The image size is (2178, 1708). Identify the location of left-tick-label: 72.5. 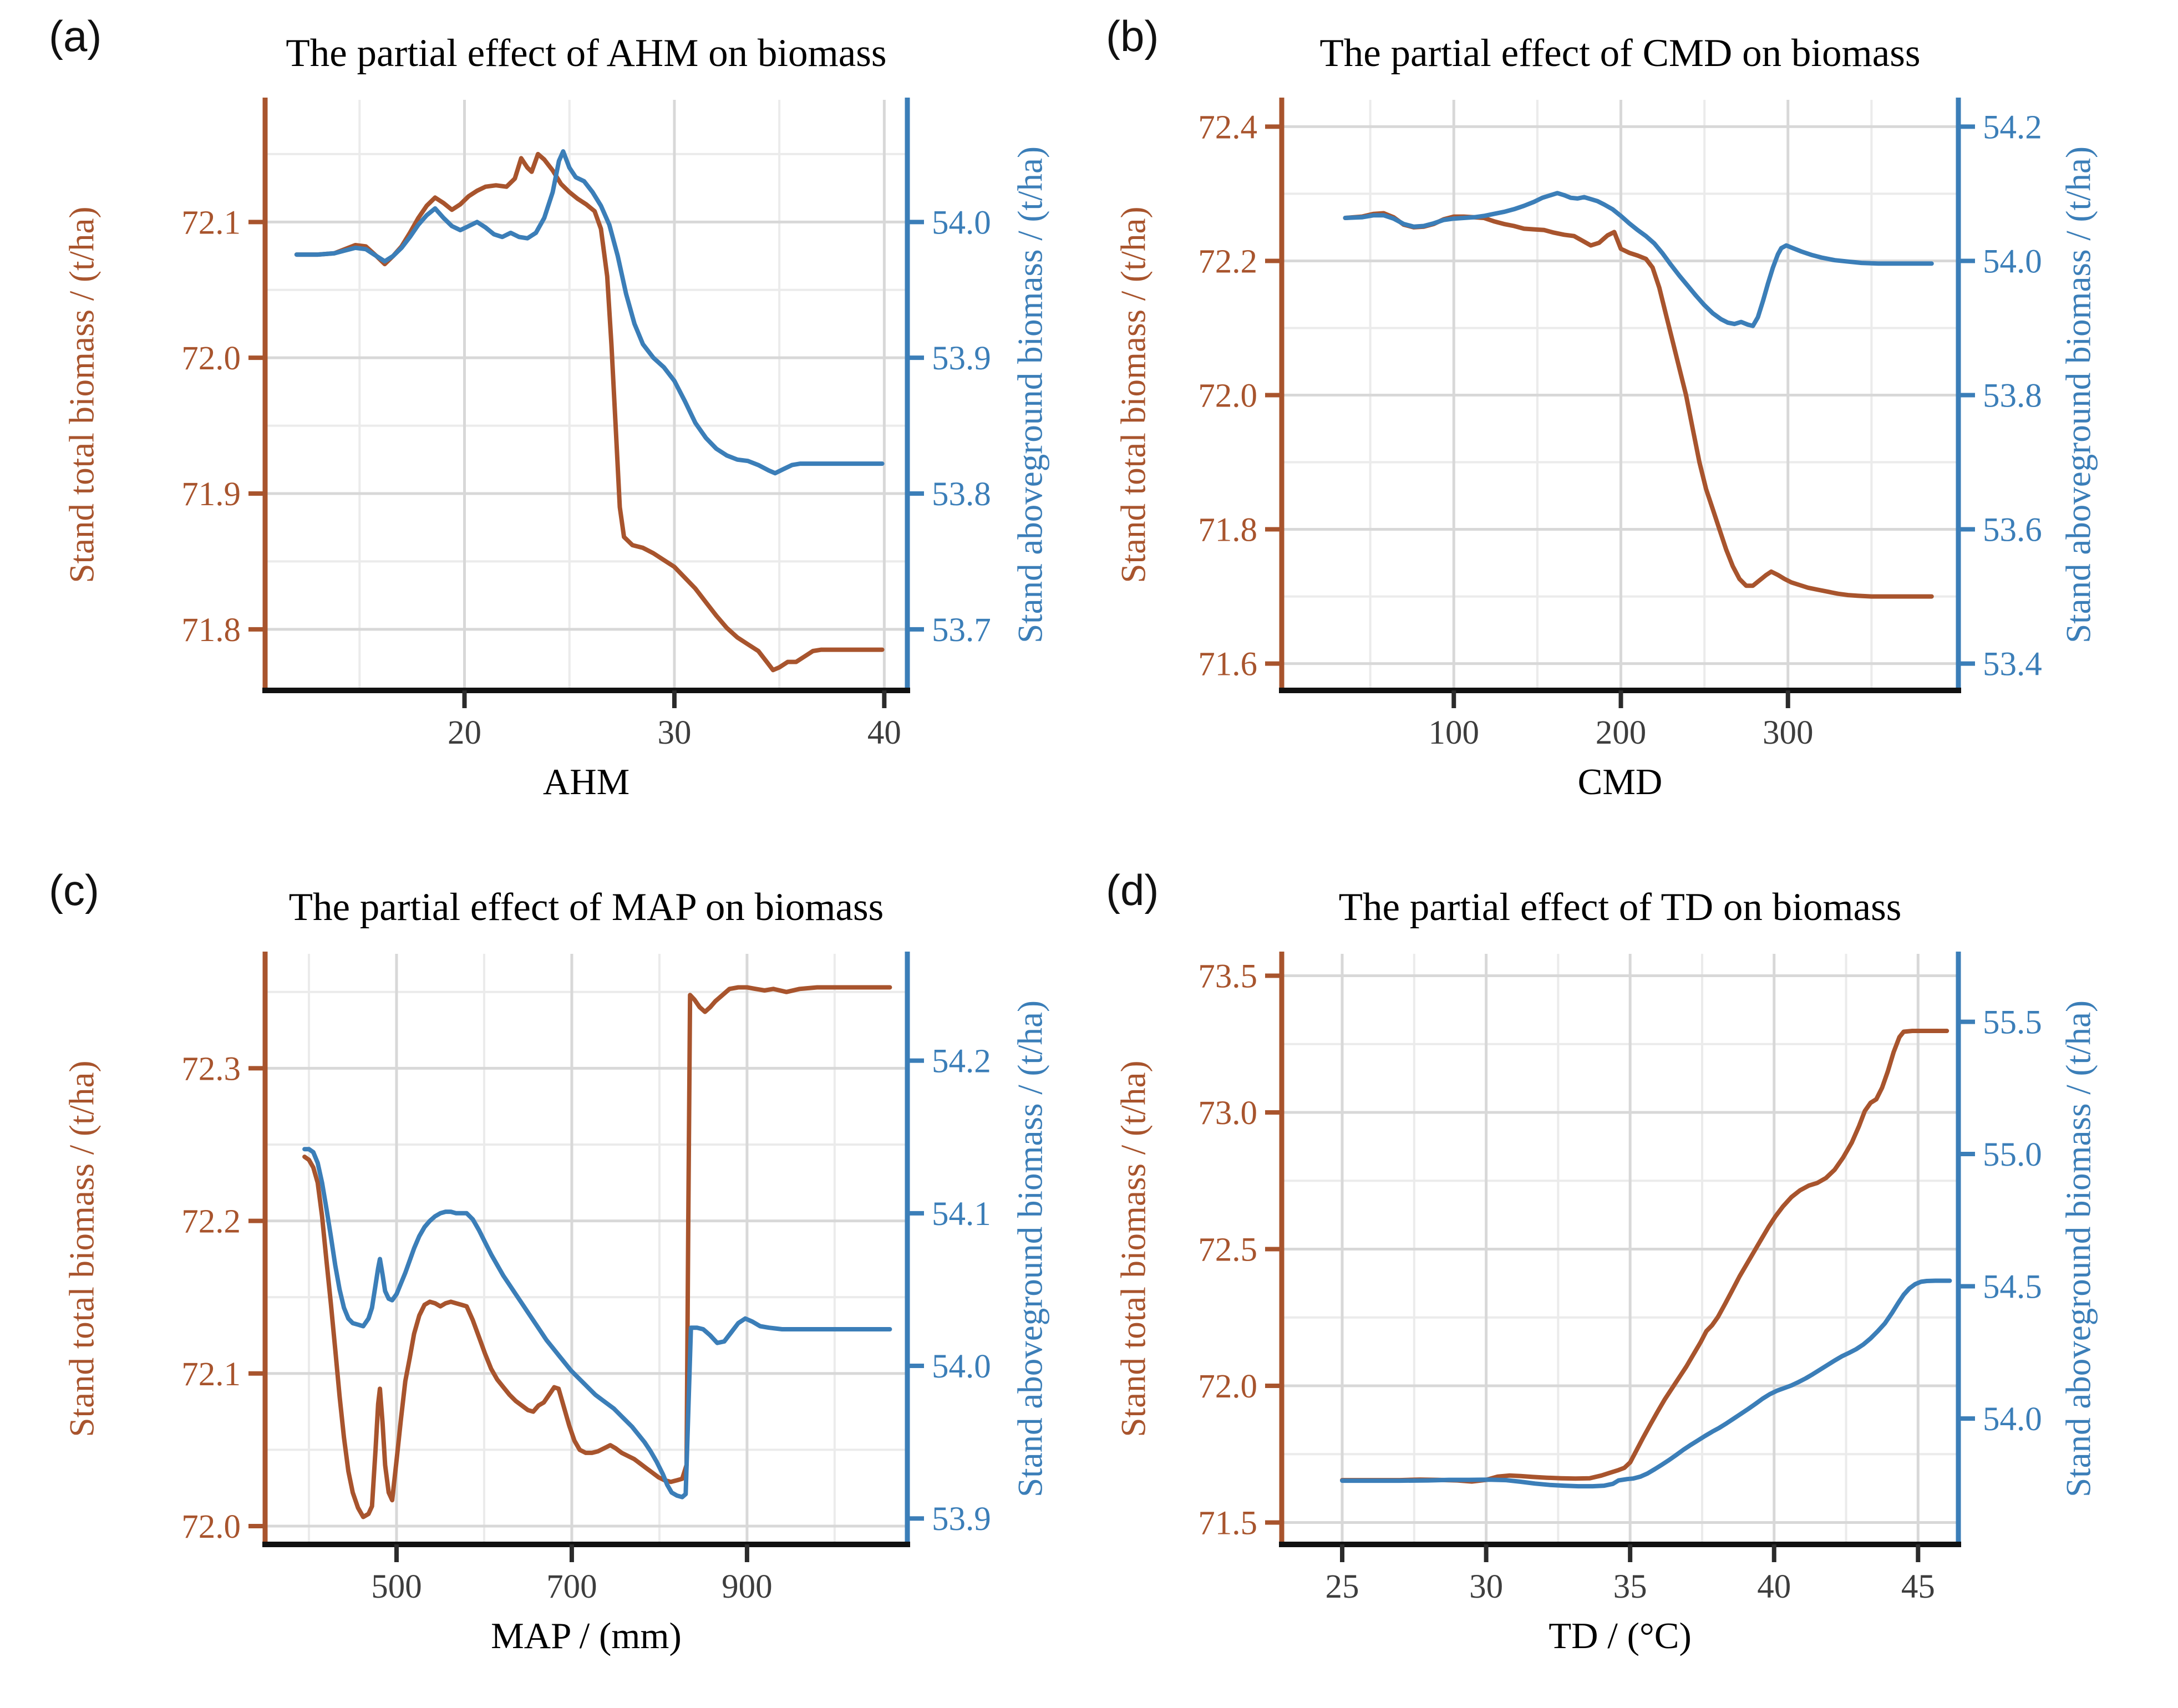
(1227, 1250).